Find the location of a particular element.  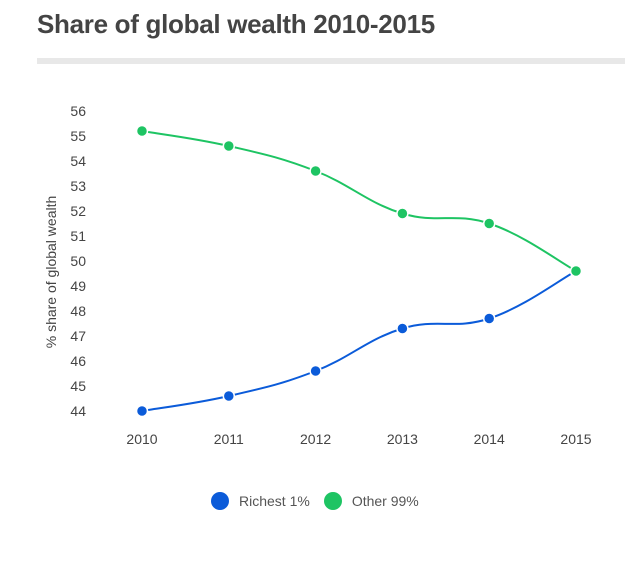

y-tick-label: 54 is located at coordinates (78, 161).